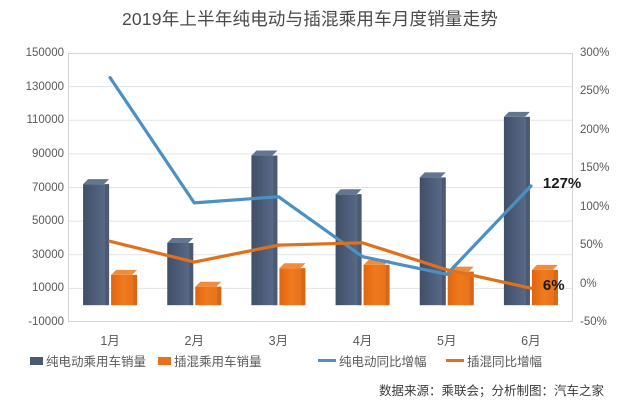 The width and height of the screenshot is (620, 406). What do you see at coordinates (44, 86) in the screenshot?
I see `y-axis-left-tick-label: 130000` at bounding box center [44, 86].